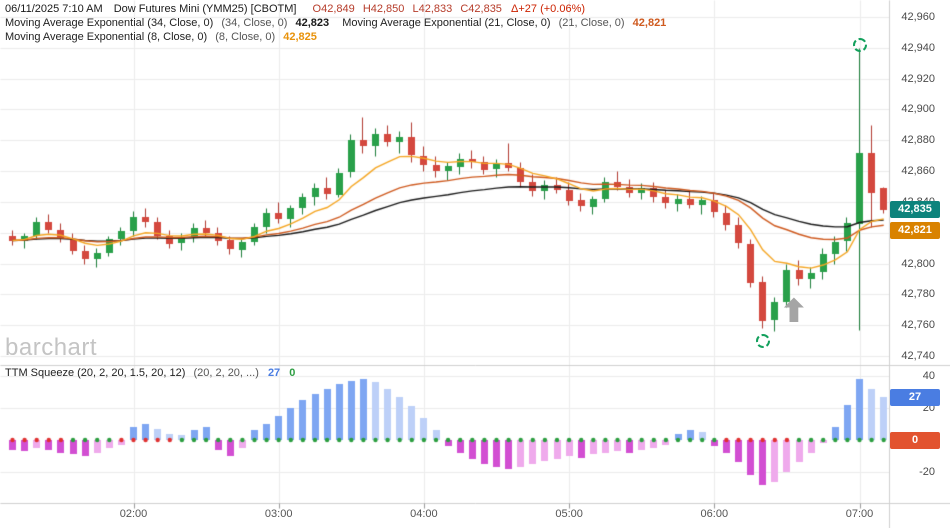  Describe the element at coordinates (649, 23) in the screenshot. I see `study-ema21-value: 42,821` at that location.